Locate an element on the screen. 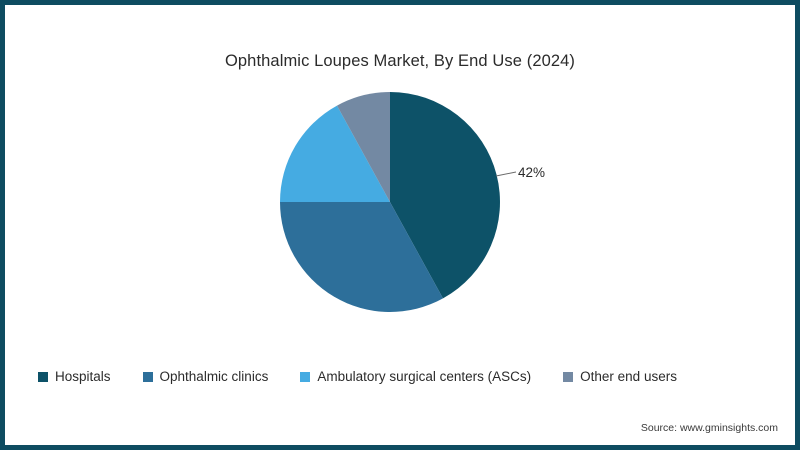 Image resolution: width=800 pixels, height=450 pixels. legend-item-ophthalmic-clinics: Ophthalmic clinics is located at coordinates (205, 376).